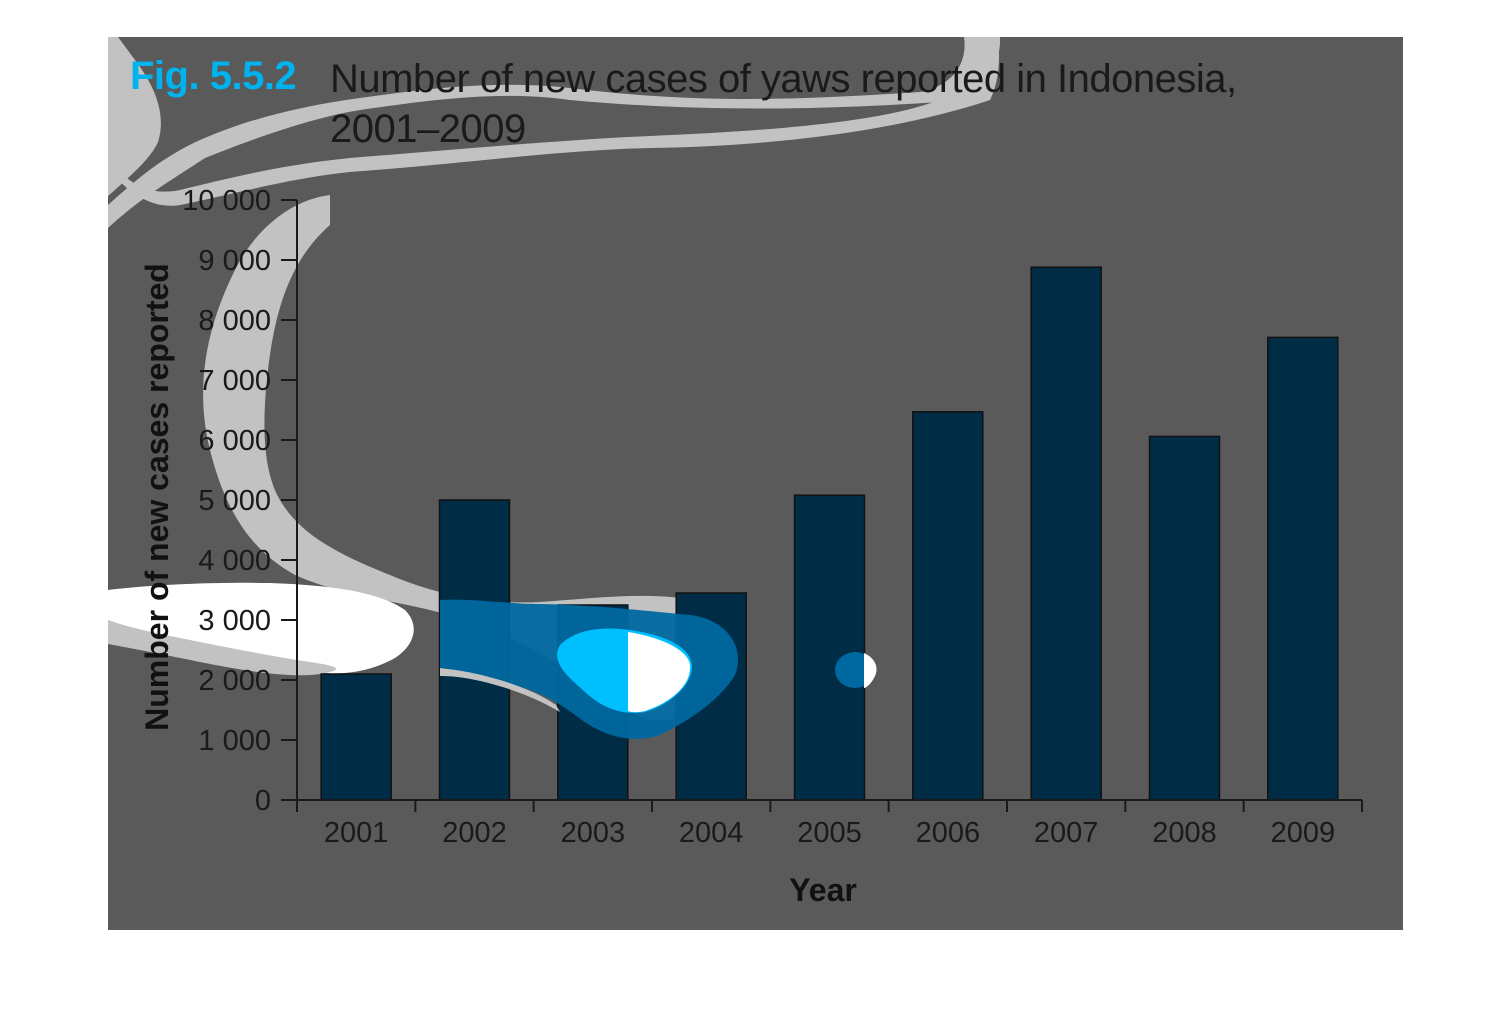  Describe the element at coordinates (213, 76) in the screenshot. I see `figure-label: Fig. 5.5.2` at that location.